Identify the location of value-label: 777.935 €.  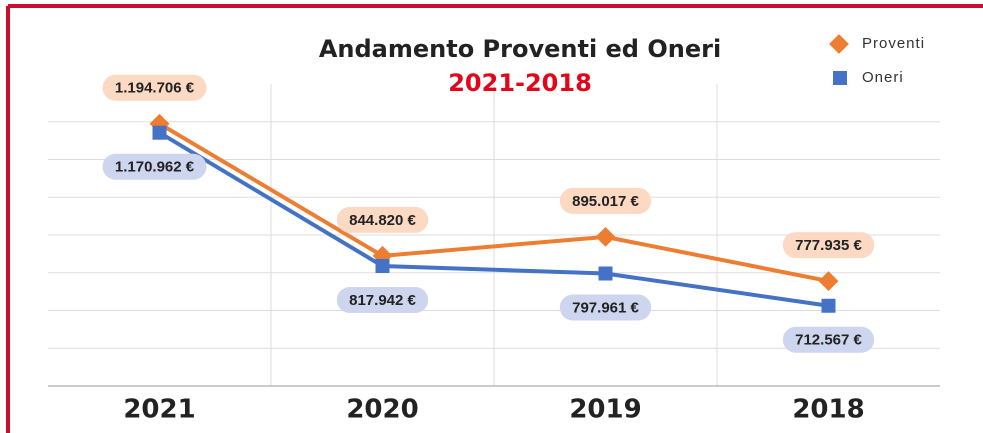
(828, 245).